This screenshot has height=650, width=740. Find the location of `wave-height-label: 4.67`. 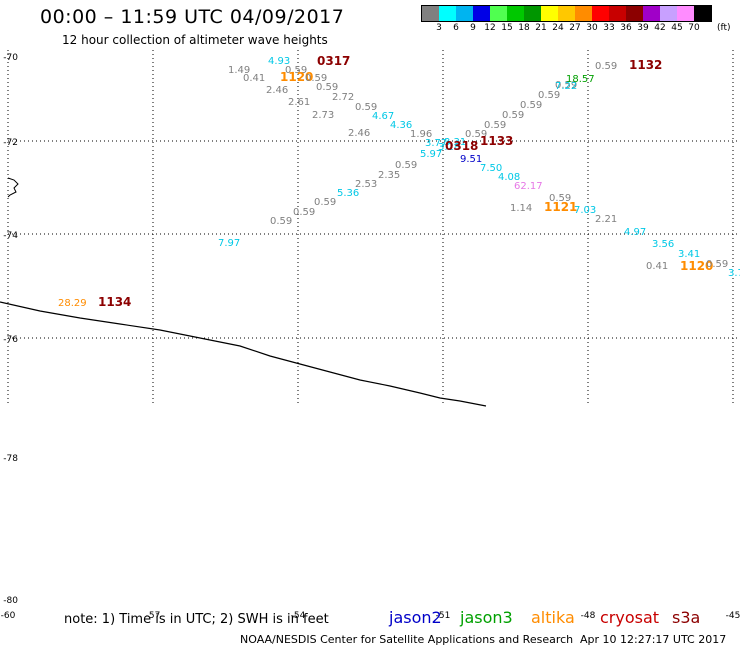

wave-height-label: 4.67 is located at coordinates (383, 116).